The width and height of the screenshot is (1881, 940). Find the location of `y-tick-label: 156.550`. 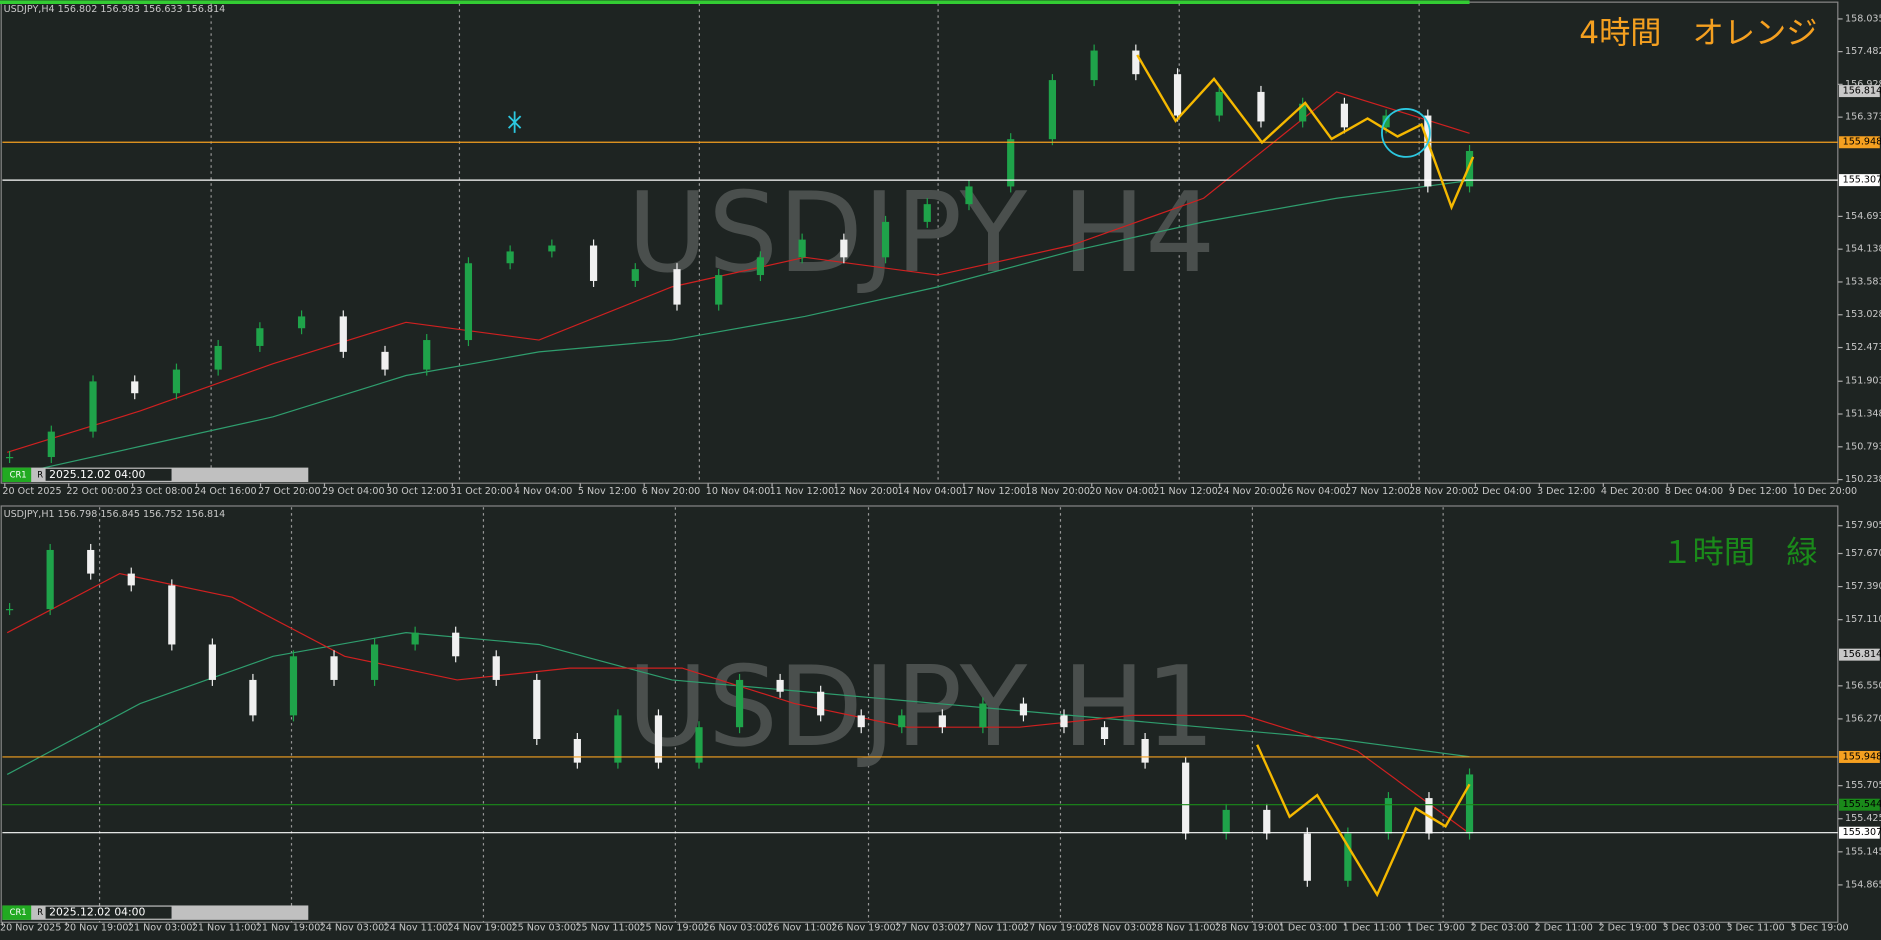

y-tick-label: 156.550 is located at coordinates (1863, 685).